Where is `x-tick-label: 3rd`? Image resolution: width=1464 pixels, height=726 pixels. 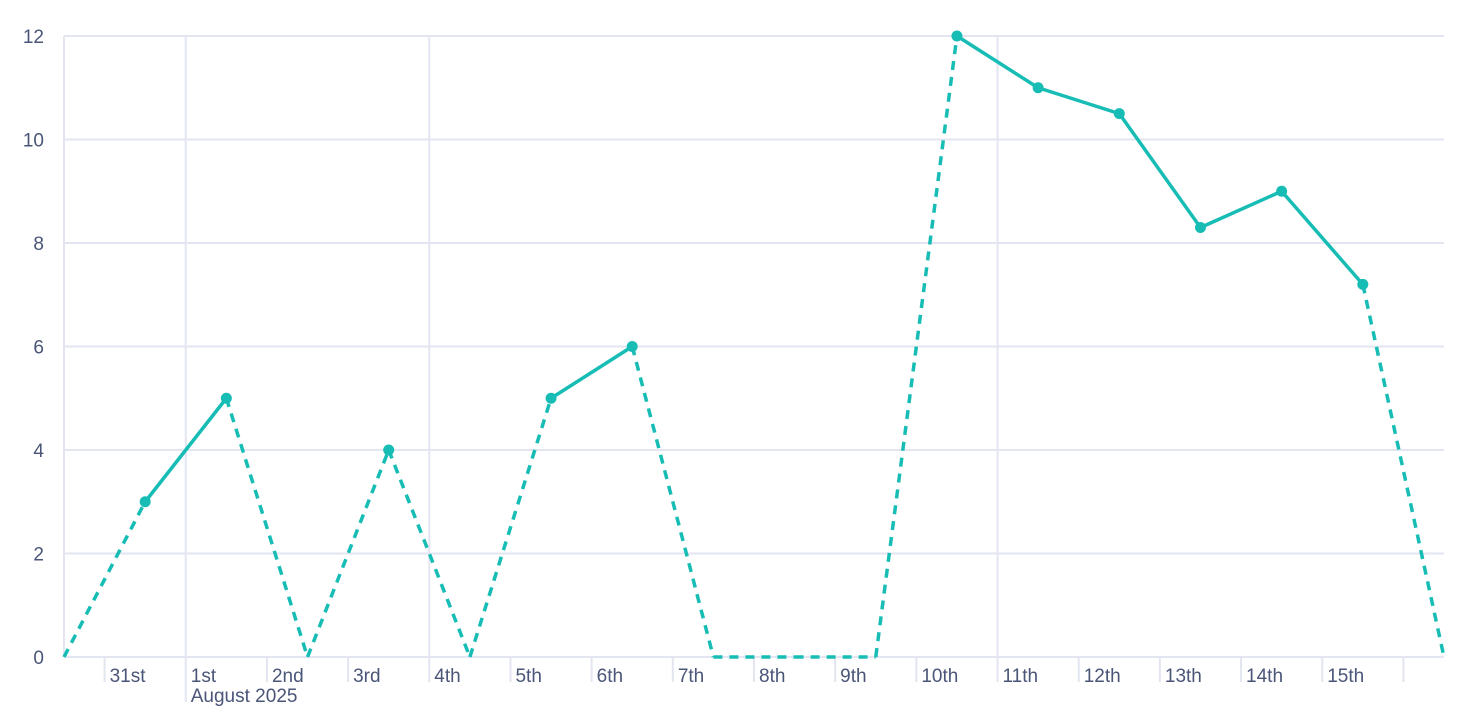
x-tick-label: 3rd is located at coordinates (366, 676).